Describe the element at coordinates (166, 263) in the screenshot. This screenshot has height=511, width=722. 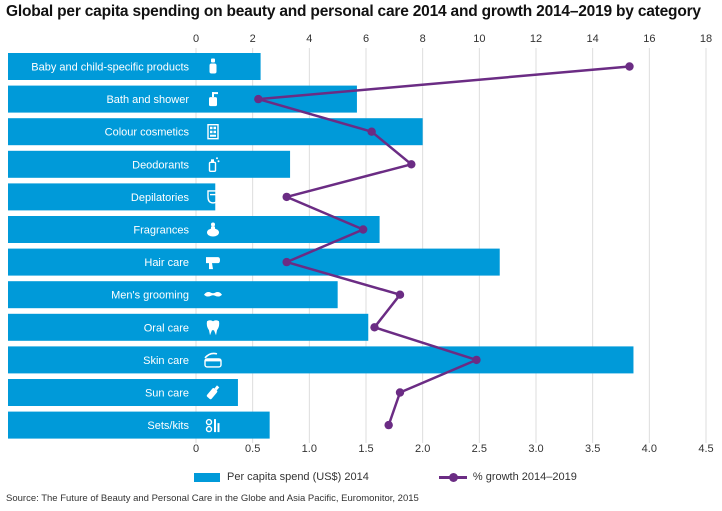
I see `category-label: Hair care` at that location.